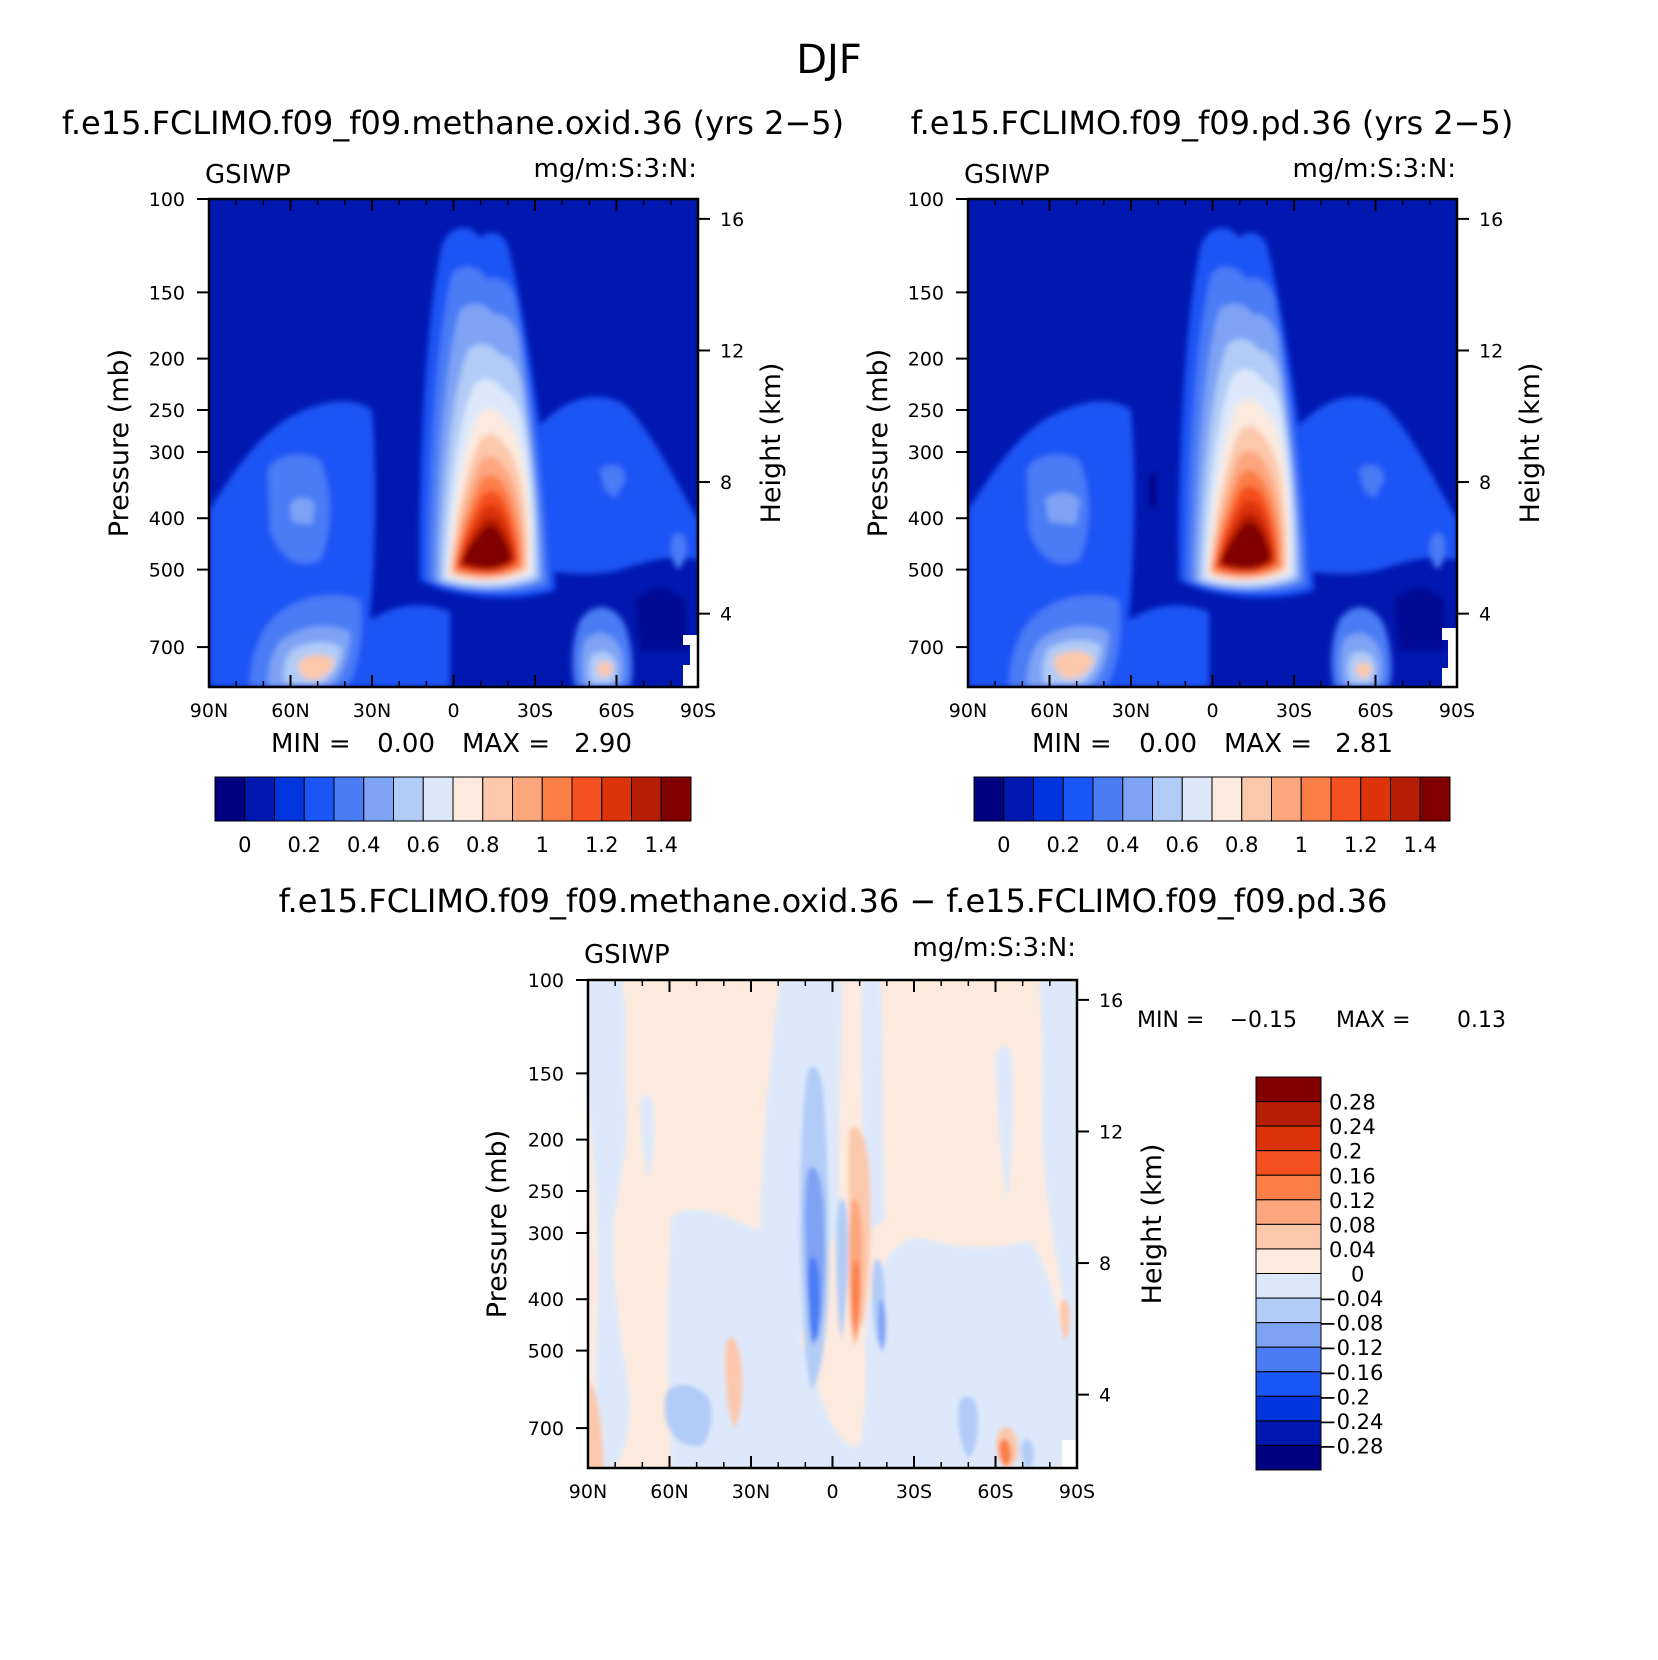 This screenshot has height=1660, width=1658. Describe the element at coordinates (1212, 123) in the screenshot. I see `panel-title: f.e15.FCLIMO.f09_f09.pd.36 (yrs 2−5)` at that location.